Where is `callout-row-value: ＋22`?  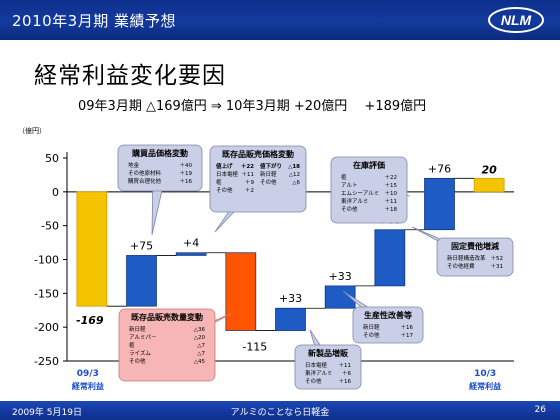
callout-row-value: ＋22 is located at coordinates (247, 166).